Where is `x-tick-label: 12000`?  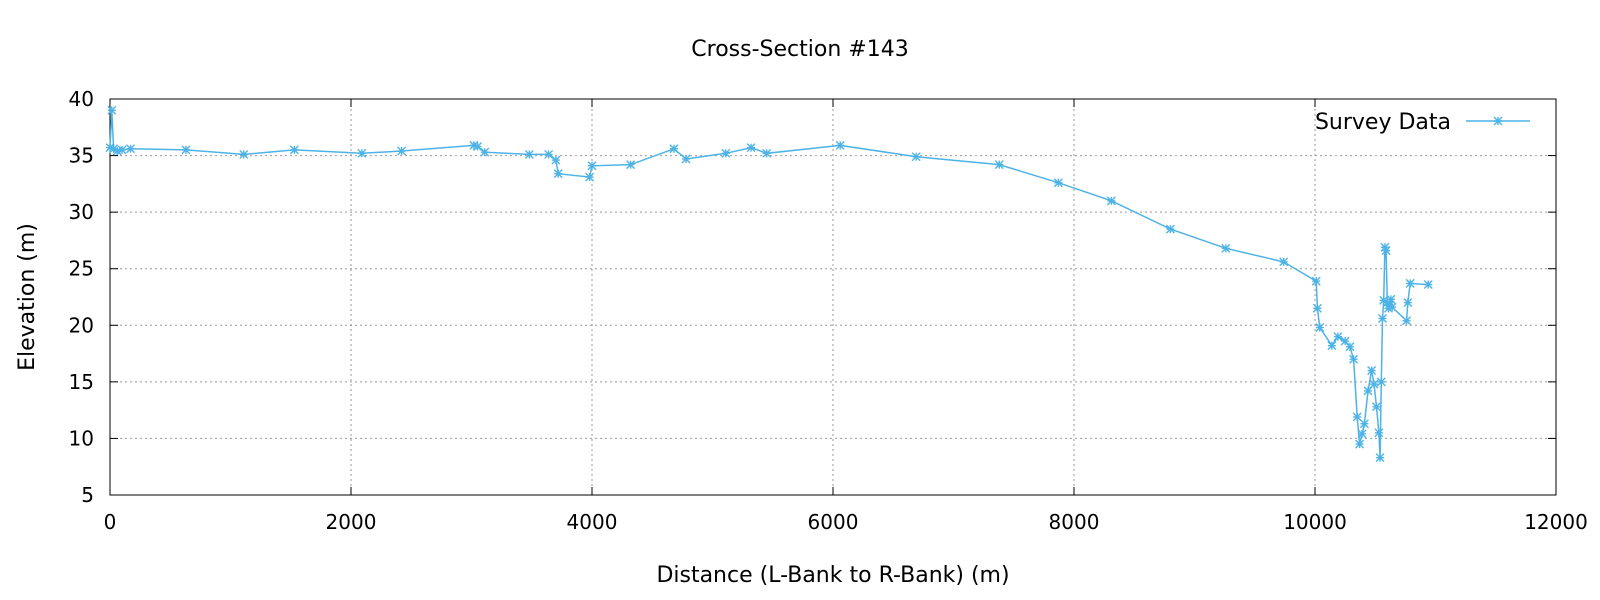 x-tick-label: 12000 is located at coordinates (1556, 522).